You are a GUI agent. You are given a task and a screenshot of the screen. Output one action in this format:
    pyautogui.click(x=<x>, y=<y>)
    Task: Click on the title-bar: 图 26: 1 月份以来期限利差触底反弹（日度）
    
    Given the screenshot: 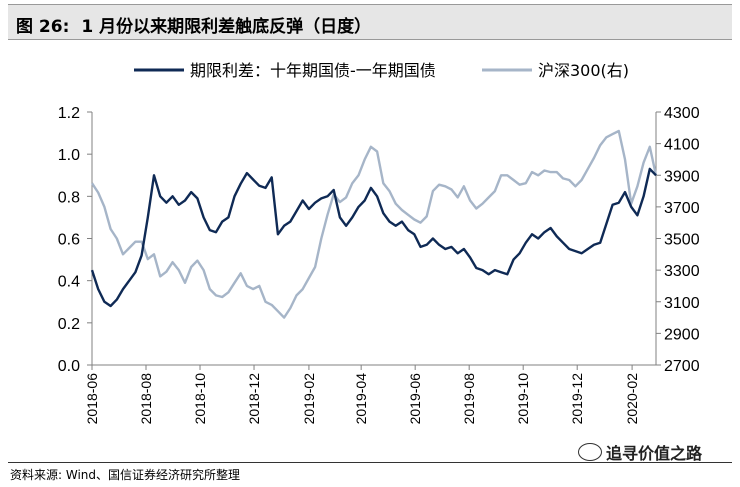 What is the action you would take?
    pyautogui.click(x=370, y=22)
    